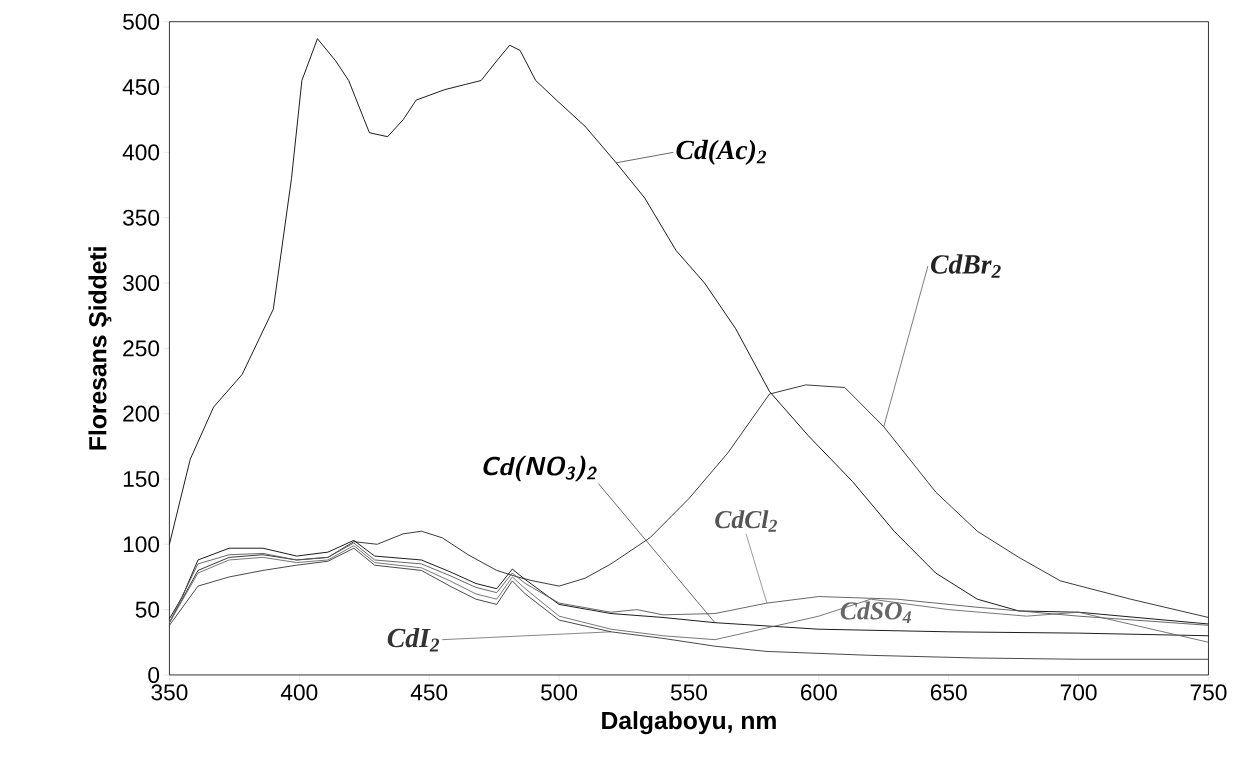  Describe the element at coordinates (100, 348) in the screenshot. I see `y-axis-title: Floresans Şiddeti` at that location.